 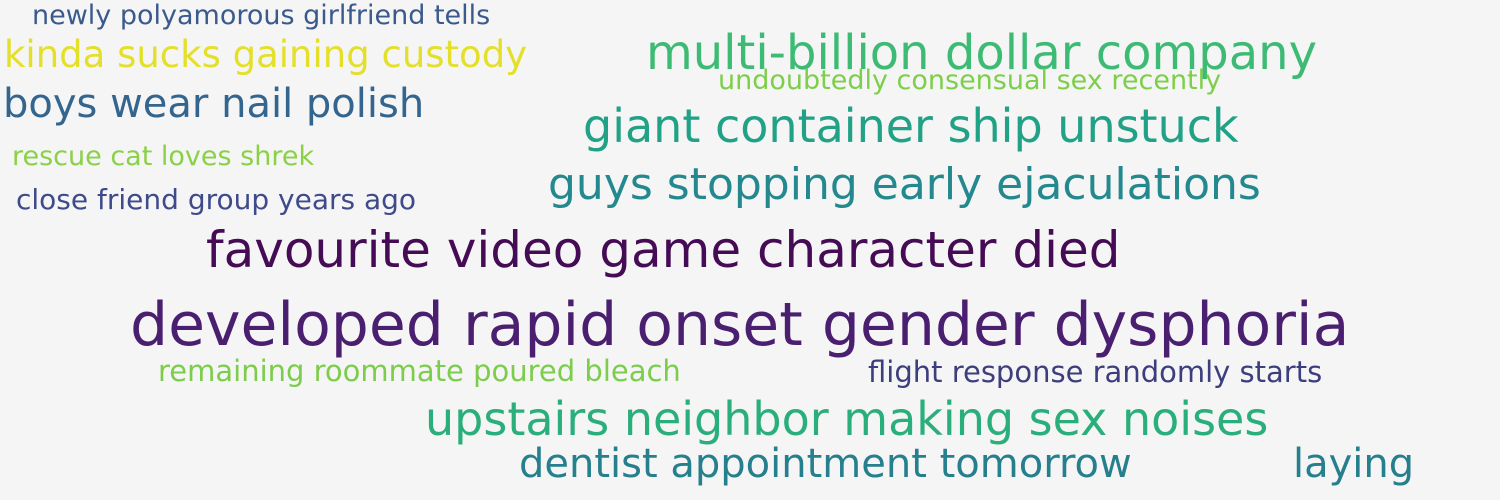 I want to click on word-cloud-term: flight response randomly starts, so click(x=1095, y=372).